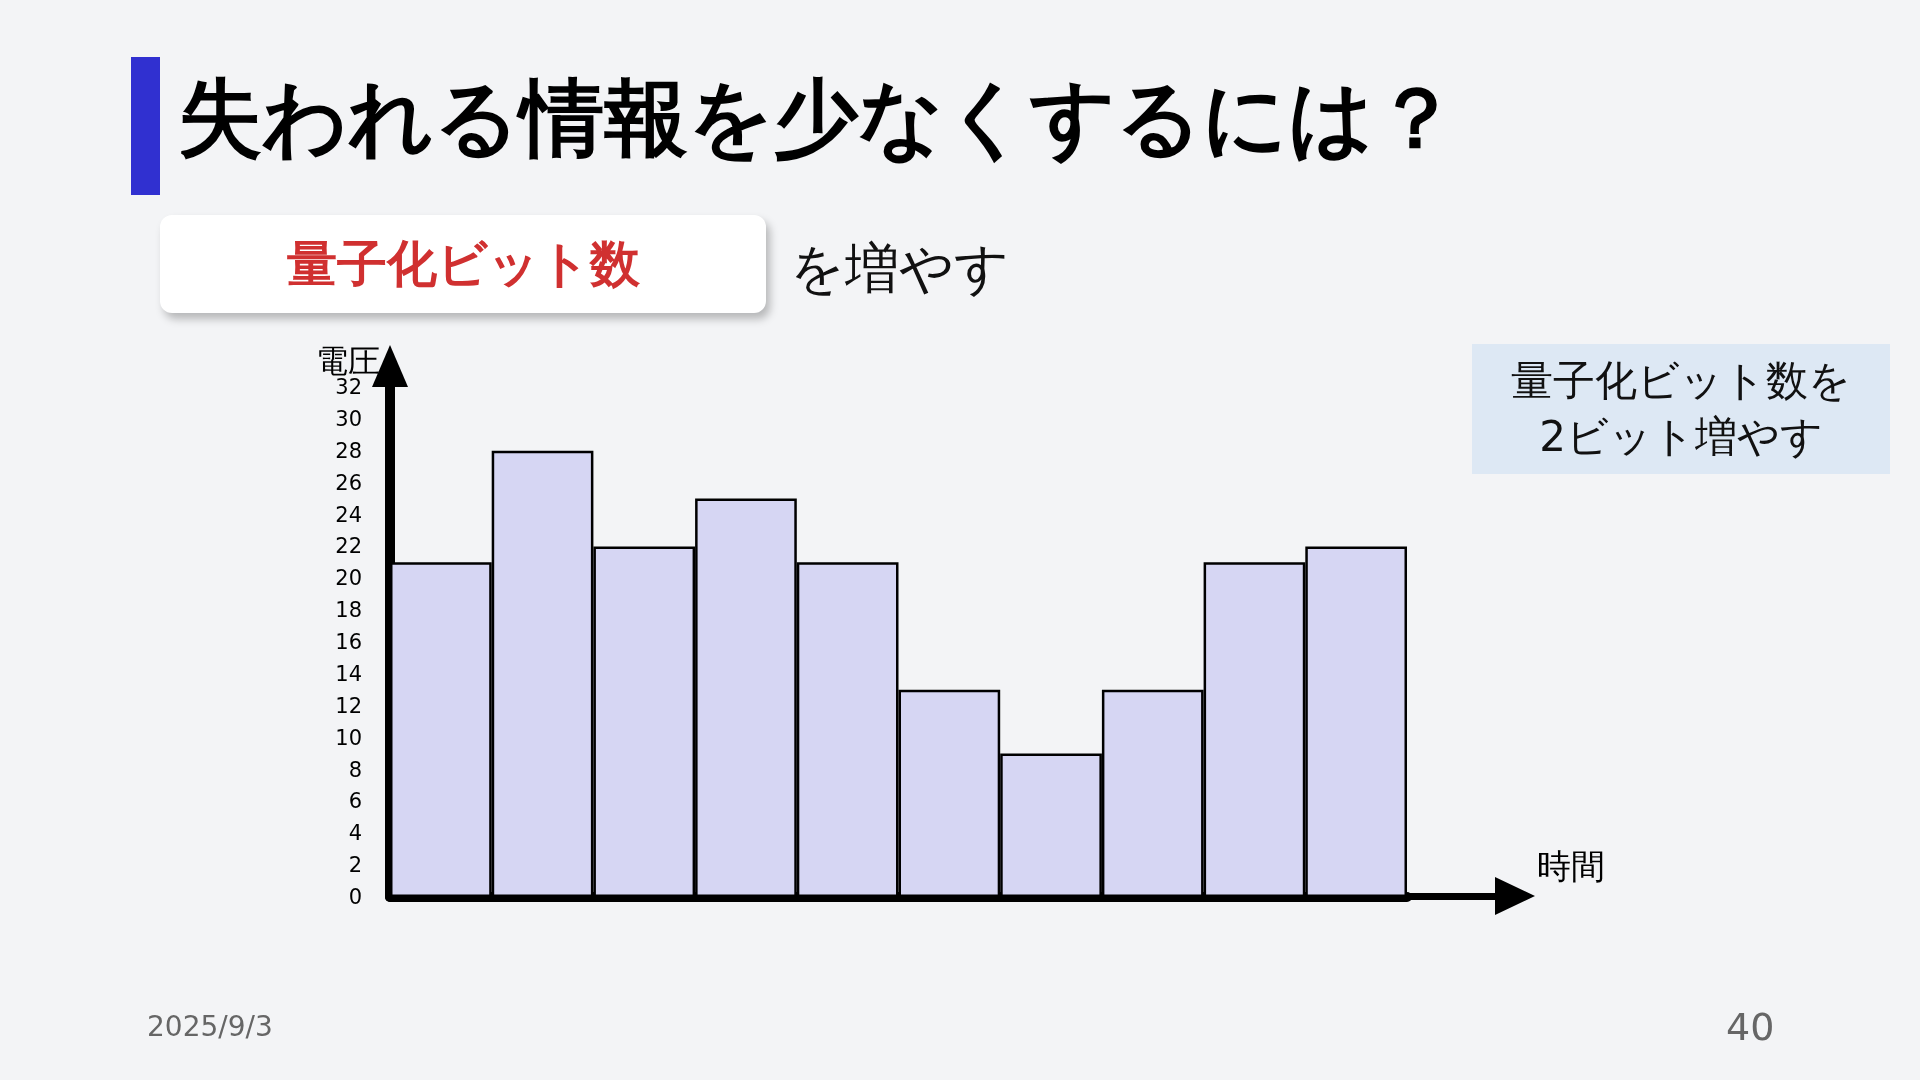 Image resolution: width=1920 pixels, height=1080 pixels. Describe the element at coordinates (348, 482) in the screenshot. I see `y-tick-label: 26` at that location.